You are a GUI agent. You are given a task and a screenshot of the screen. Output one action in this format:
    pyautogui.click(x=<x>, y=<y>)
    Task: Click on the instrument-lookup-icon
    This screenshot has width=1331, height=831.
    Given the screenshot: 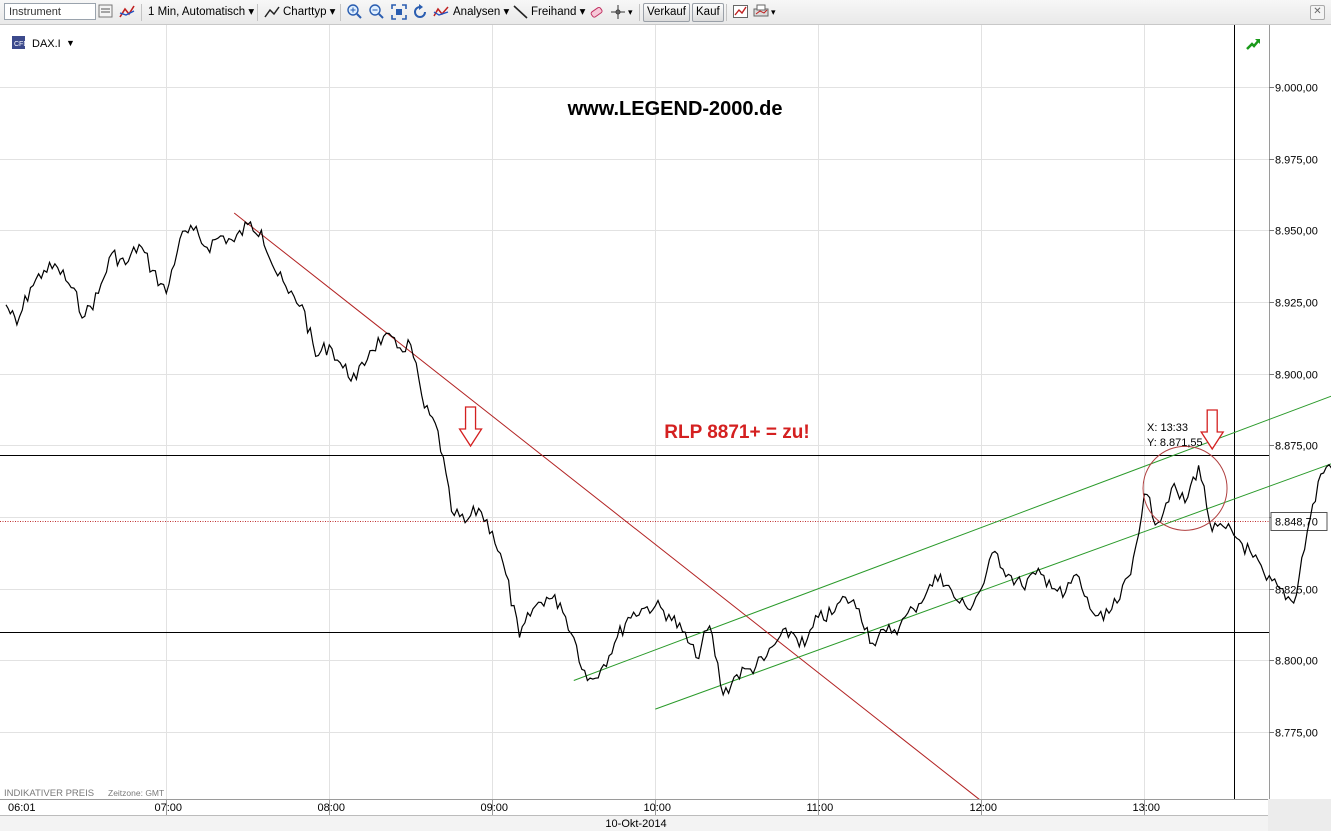 What is the action you would take?
    pyautogui.click(x=106, y=13)
    